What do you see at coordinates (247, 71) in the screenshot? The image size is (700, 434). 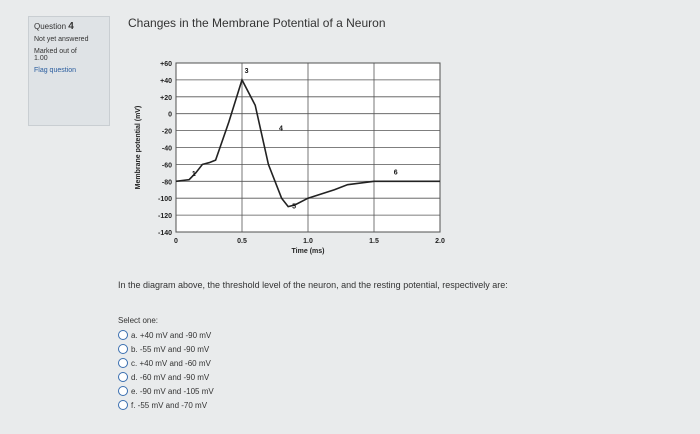 I see `point-label: 3` at bounding box center [247, 71].